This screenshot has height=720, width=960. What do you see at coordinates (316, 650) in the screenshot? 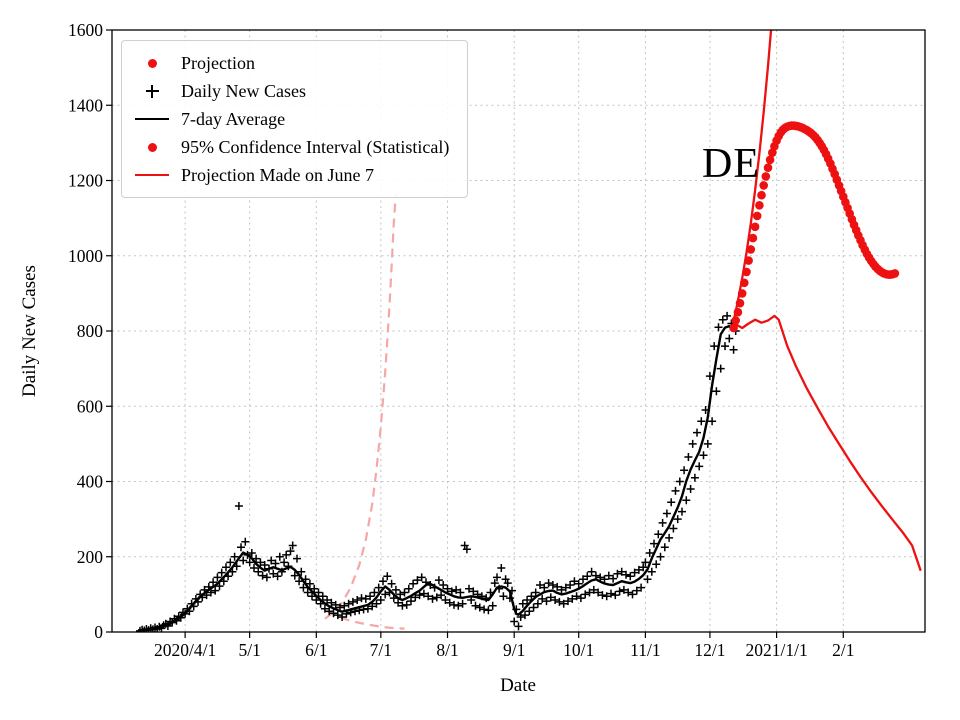
I see `svg-text: 6/1` at bounding box center [316, 650].